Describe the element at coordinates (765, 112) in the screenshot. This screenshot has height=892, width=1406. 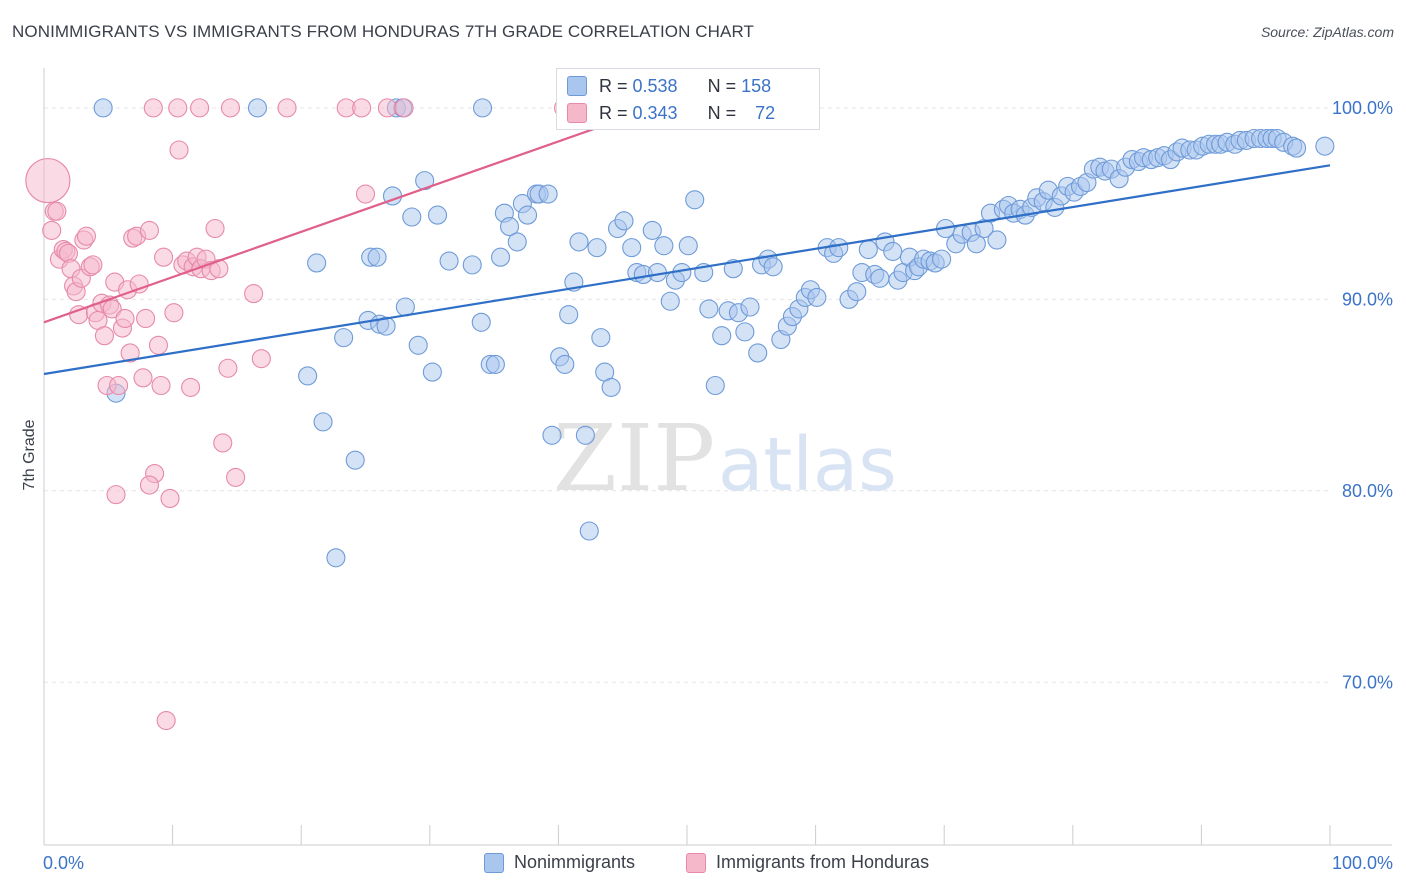
I see `stats-n-value-pink: 72` at that location.